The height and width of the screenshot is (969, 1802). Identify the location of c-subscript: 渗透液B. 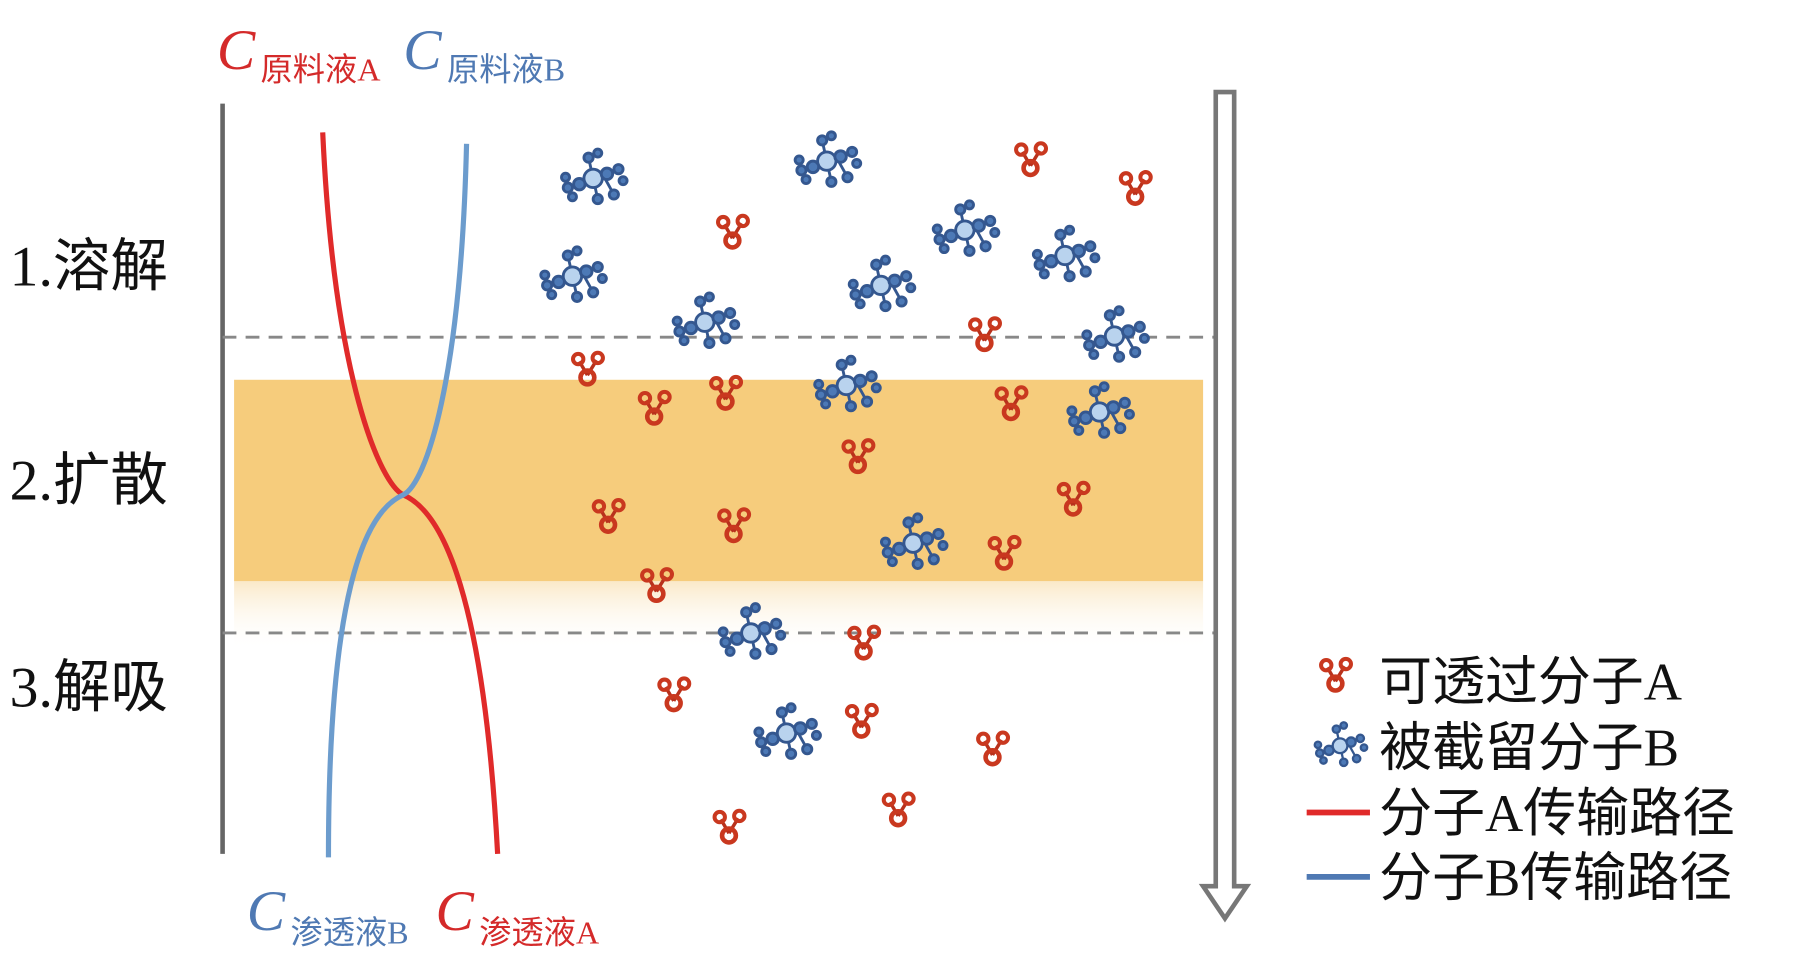
(349, 933).